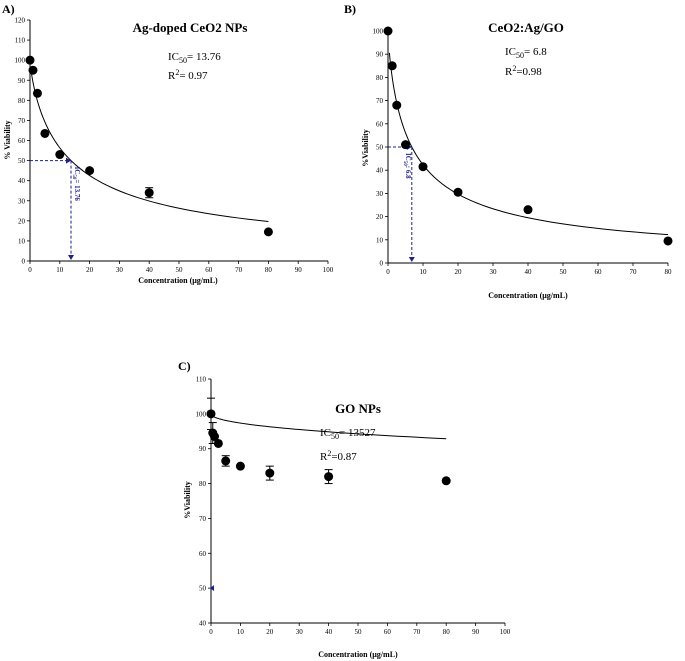 The height and width of the screenshot is (661, 685). What do you see at coordinates (358, 654) in the screenshot?
I see `x-axis-label-c: Concentration (μg/mL)` at bounding box center [358, 654].